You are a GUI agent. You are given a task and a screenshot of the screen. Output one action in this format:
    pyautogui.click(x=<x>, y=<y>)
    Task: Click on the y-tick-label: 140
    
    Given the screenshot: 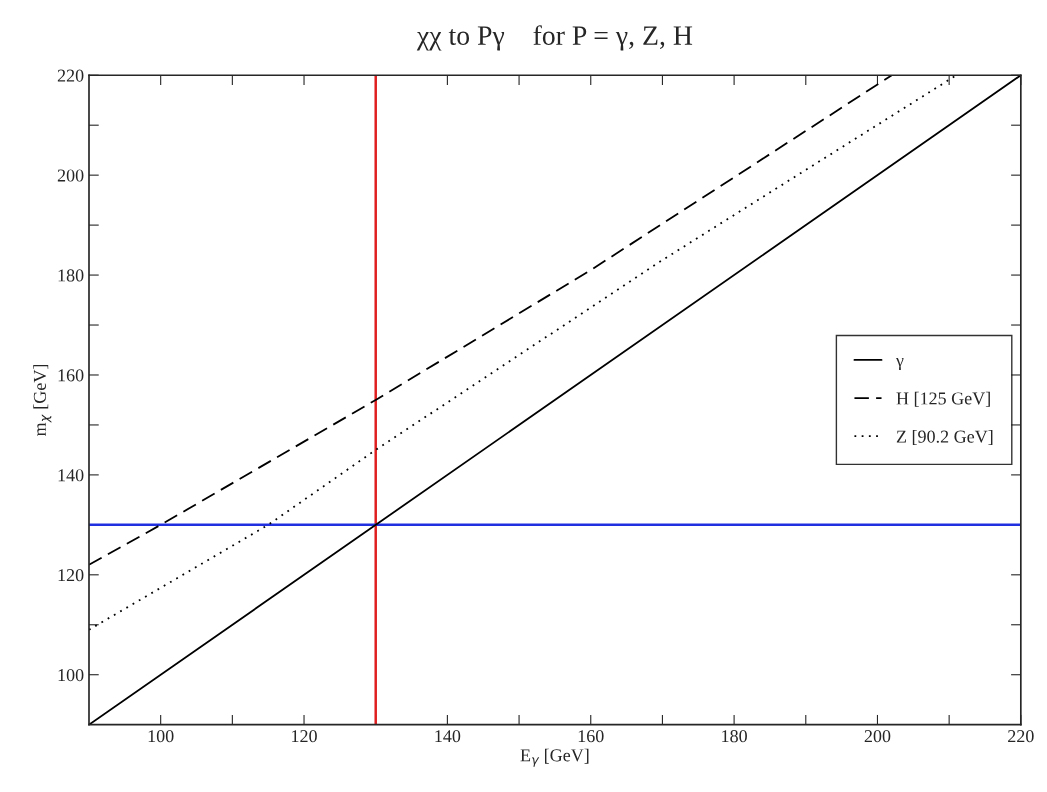 What is the action you would take?
    pyautogui.click(x=71, y=475)
    